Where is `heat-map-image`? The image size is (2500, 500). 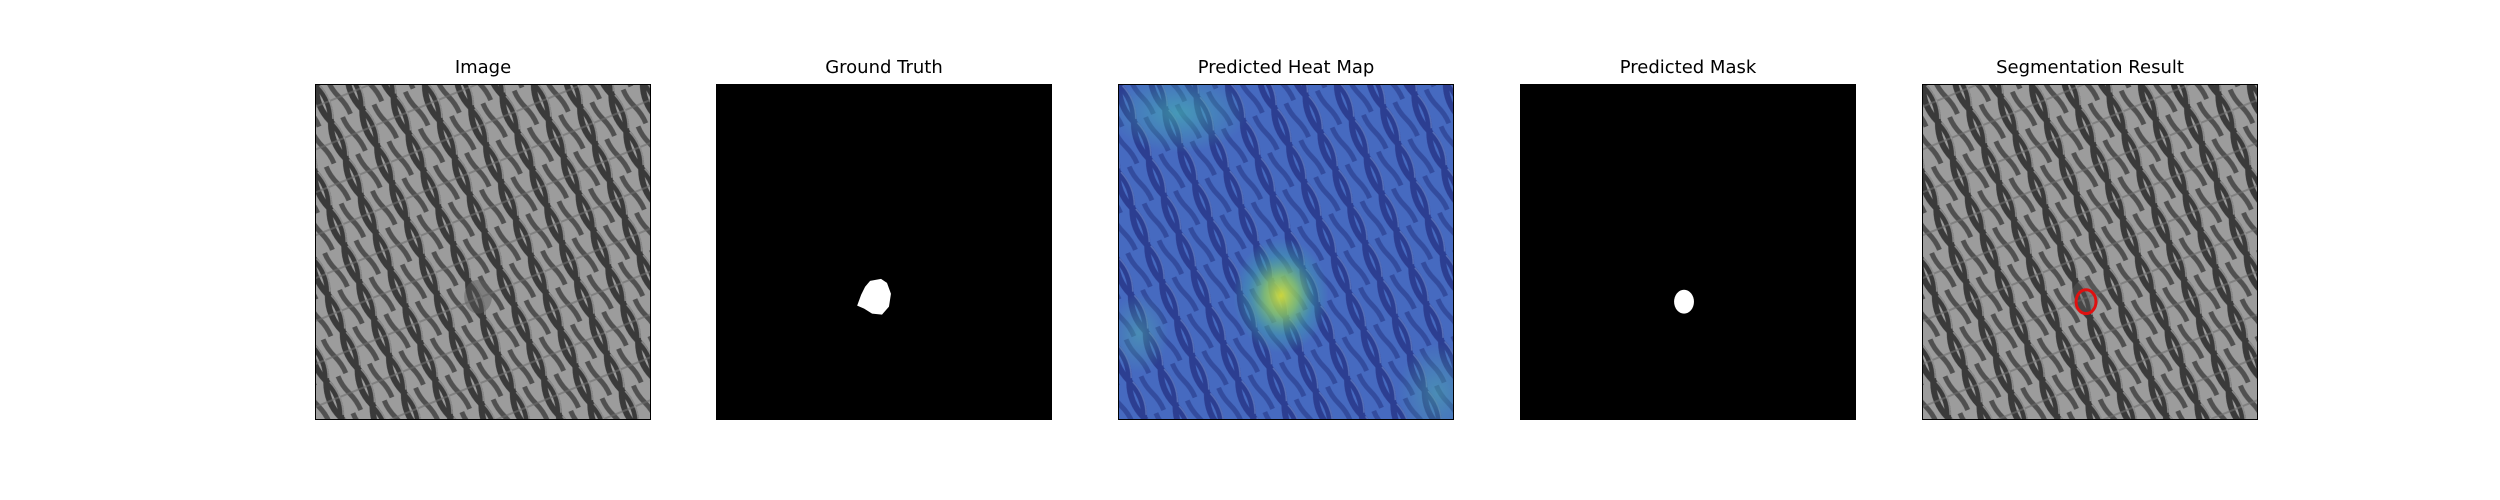
heat-map-image is located at coordinates (1286, 252).